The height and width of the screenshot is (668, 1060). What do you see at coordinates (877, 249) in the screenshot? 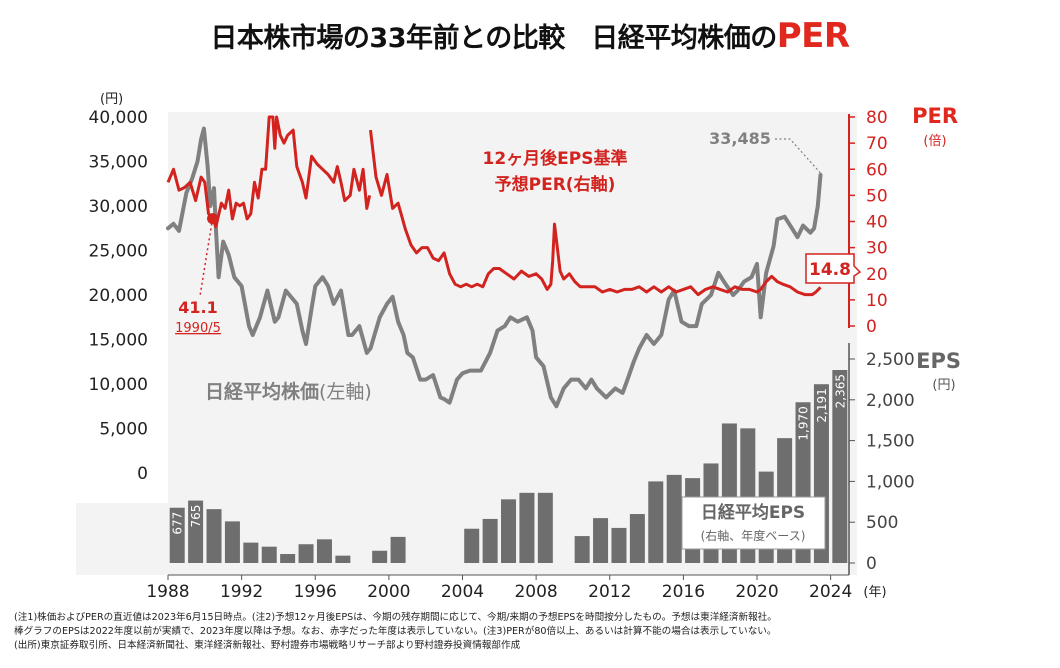
I see `per-tick-label: 30` at bounding box center [877, 249].